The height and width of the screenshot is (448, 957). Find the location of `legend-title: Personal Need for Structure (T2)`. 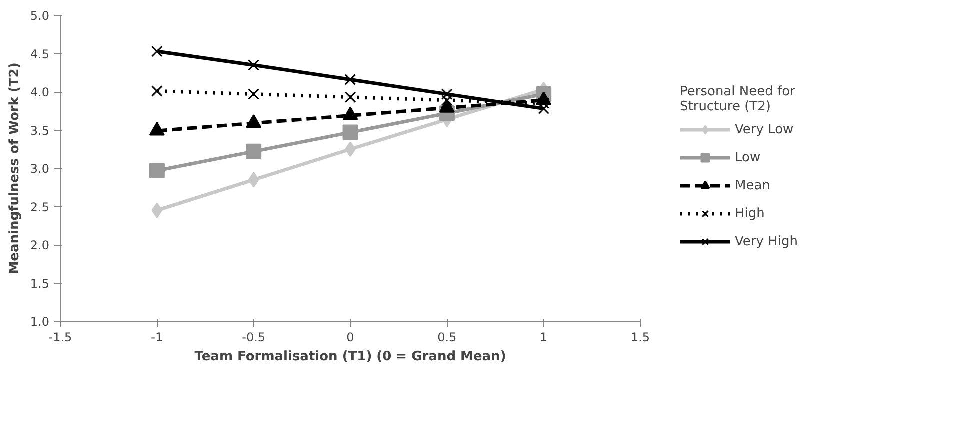

legend-title: Personal Need for Structure (T2) is located at coordinates (738, 99).